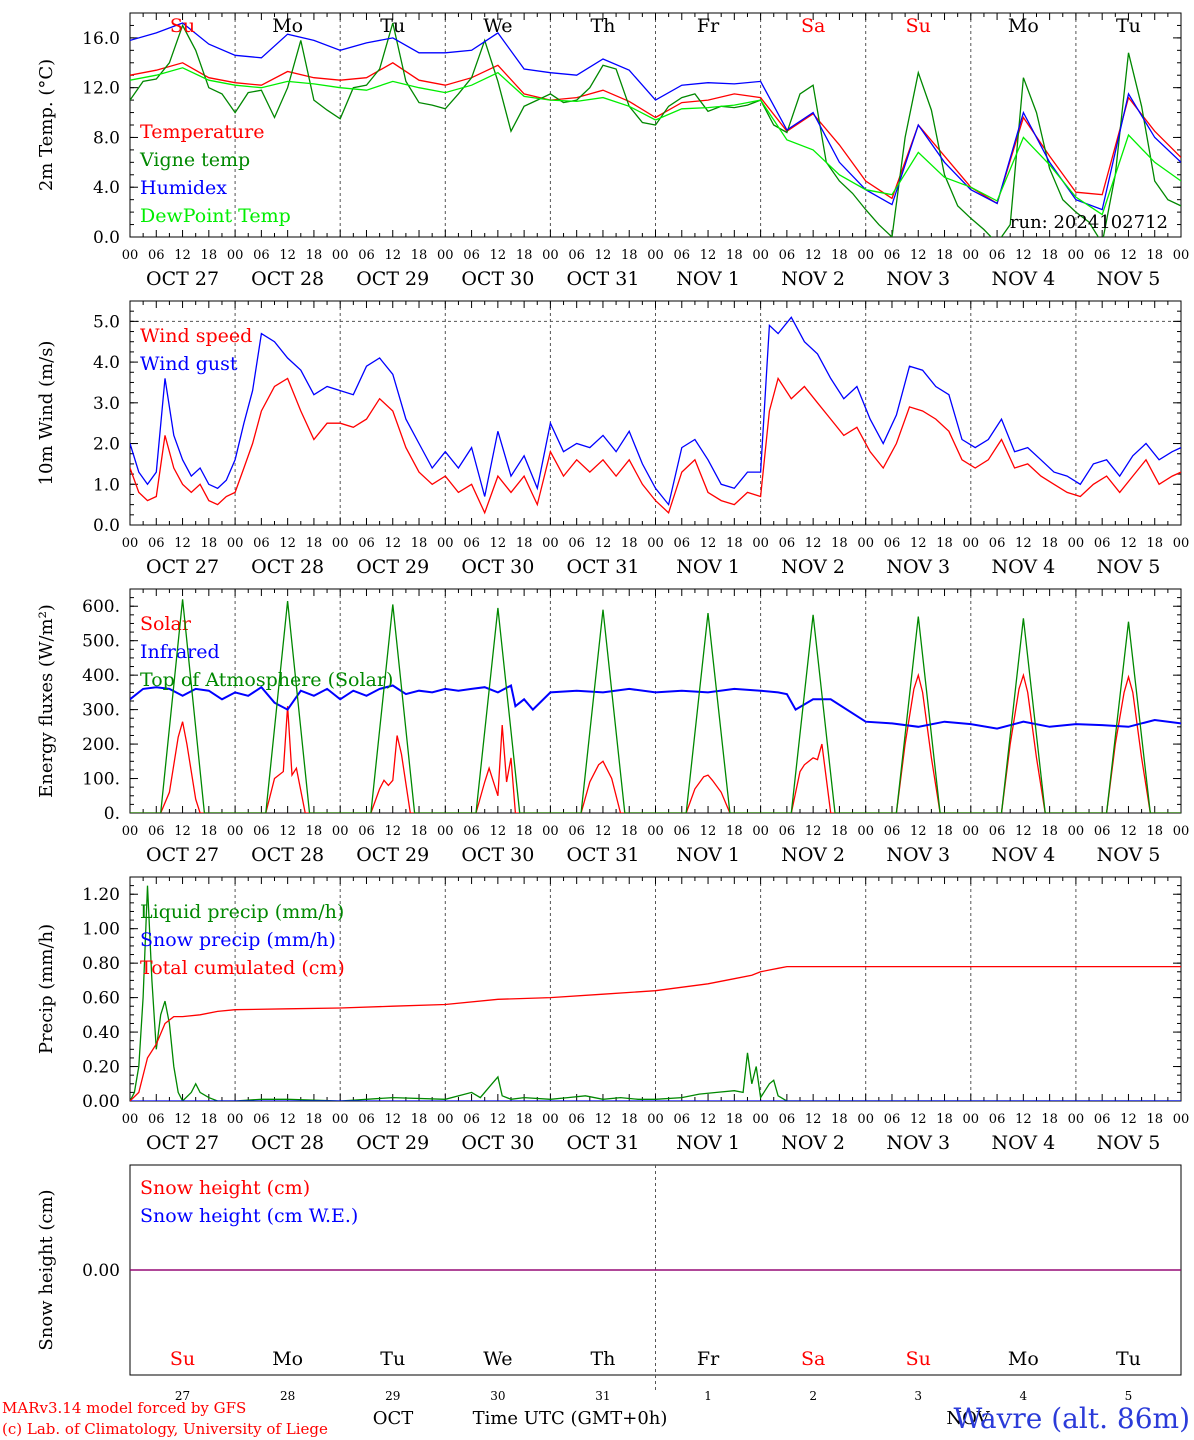  I want to click on legend-entry: Wind gust, so click(189, 364).